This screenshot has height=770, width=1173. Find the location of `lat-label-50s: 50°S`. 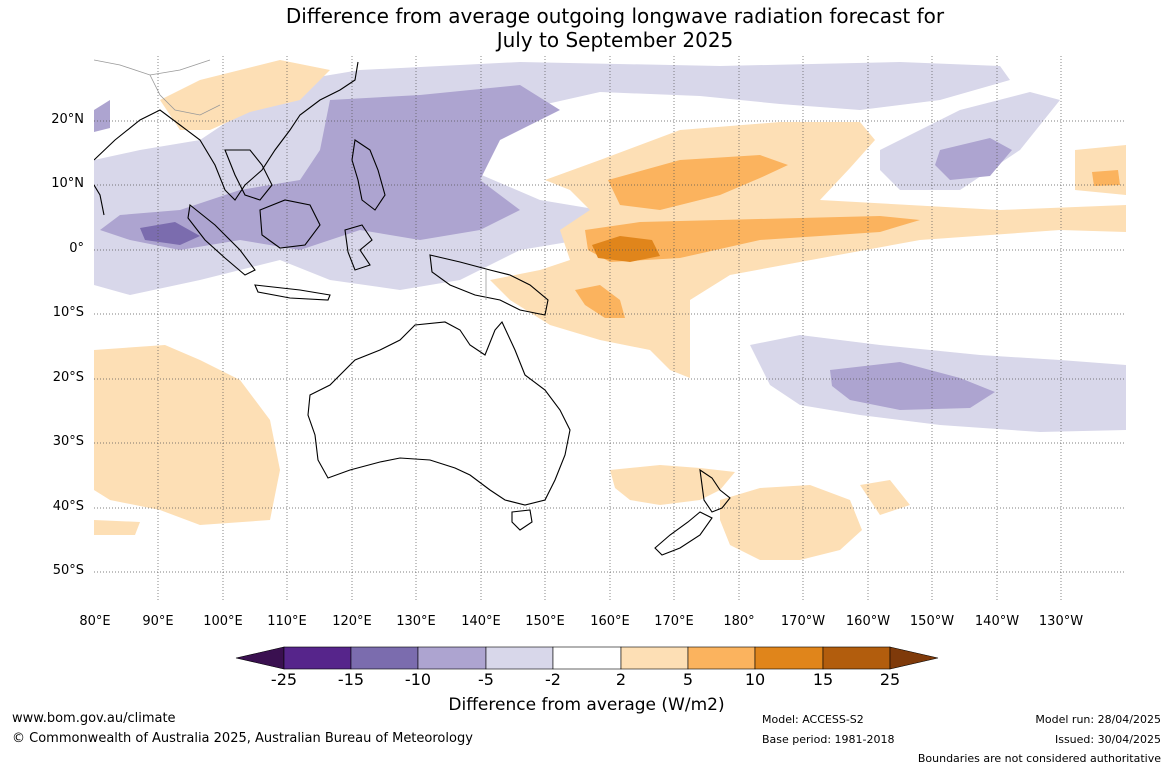

lat-label-50s: 50°S is located at coordinates (68, 570).